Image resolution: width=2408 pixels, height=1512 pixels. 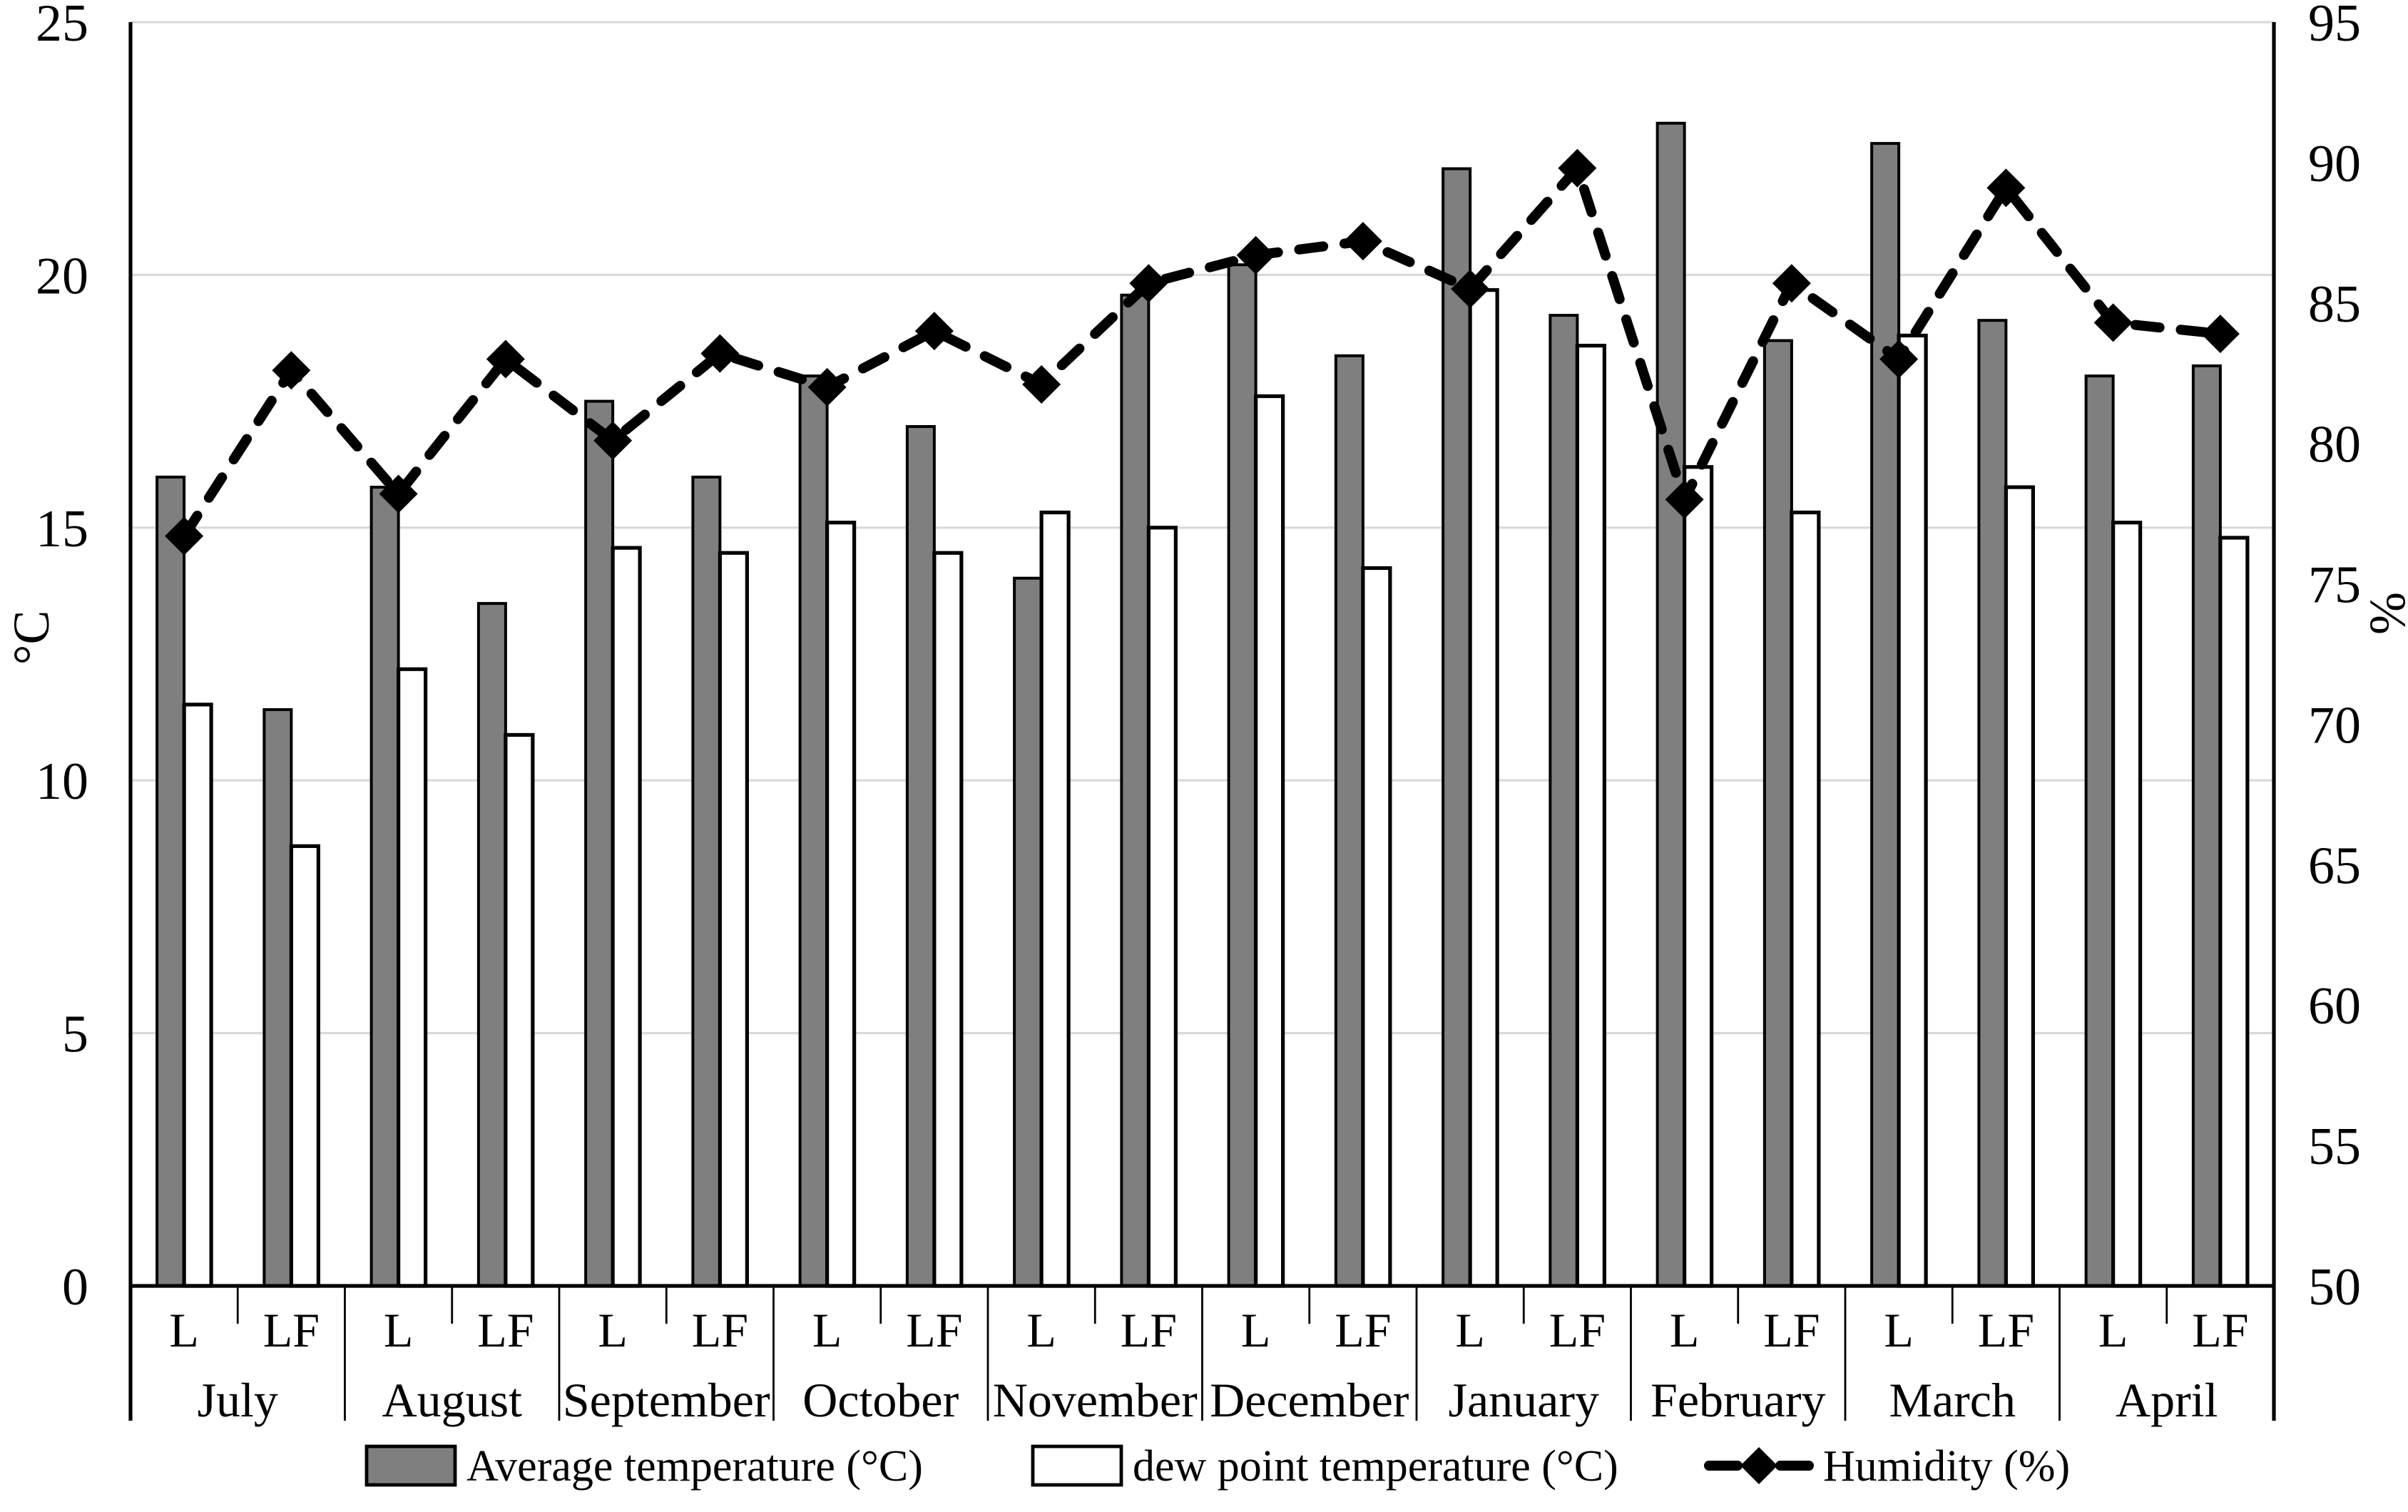 What do you see at coordinates (1738, 1400) in the screenshot?
I see `month-label: February` at bounding box center [1738, 1400].